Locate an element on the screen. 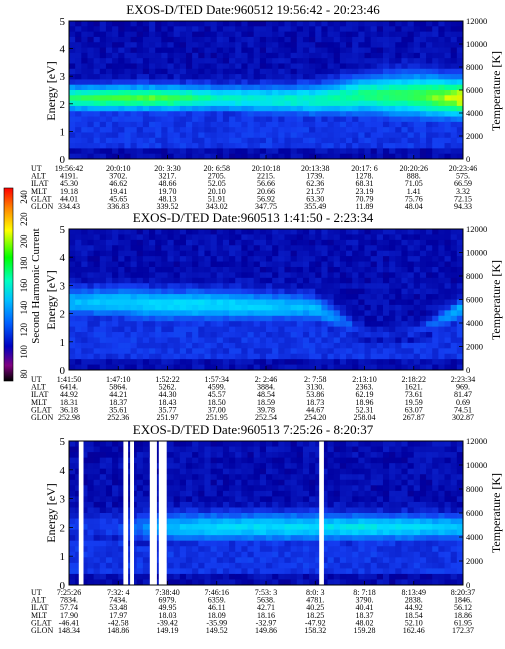 The width and height of the screenshot is (505, 649). colorbar-label: Second Harmonic Current is located at coordinates (36, 285).